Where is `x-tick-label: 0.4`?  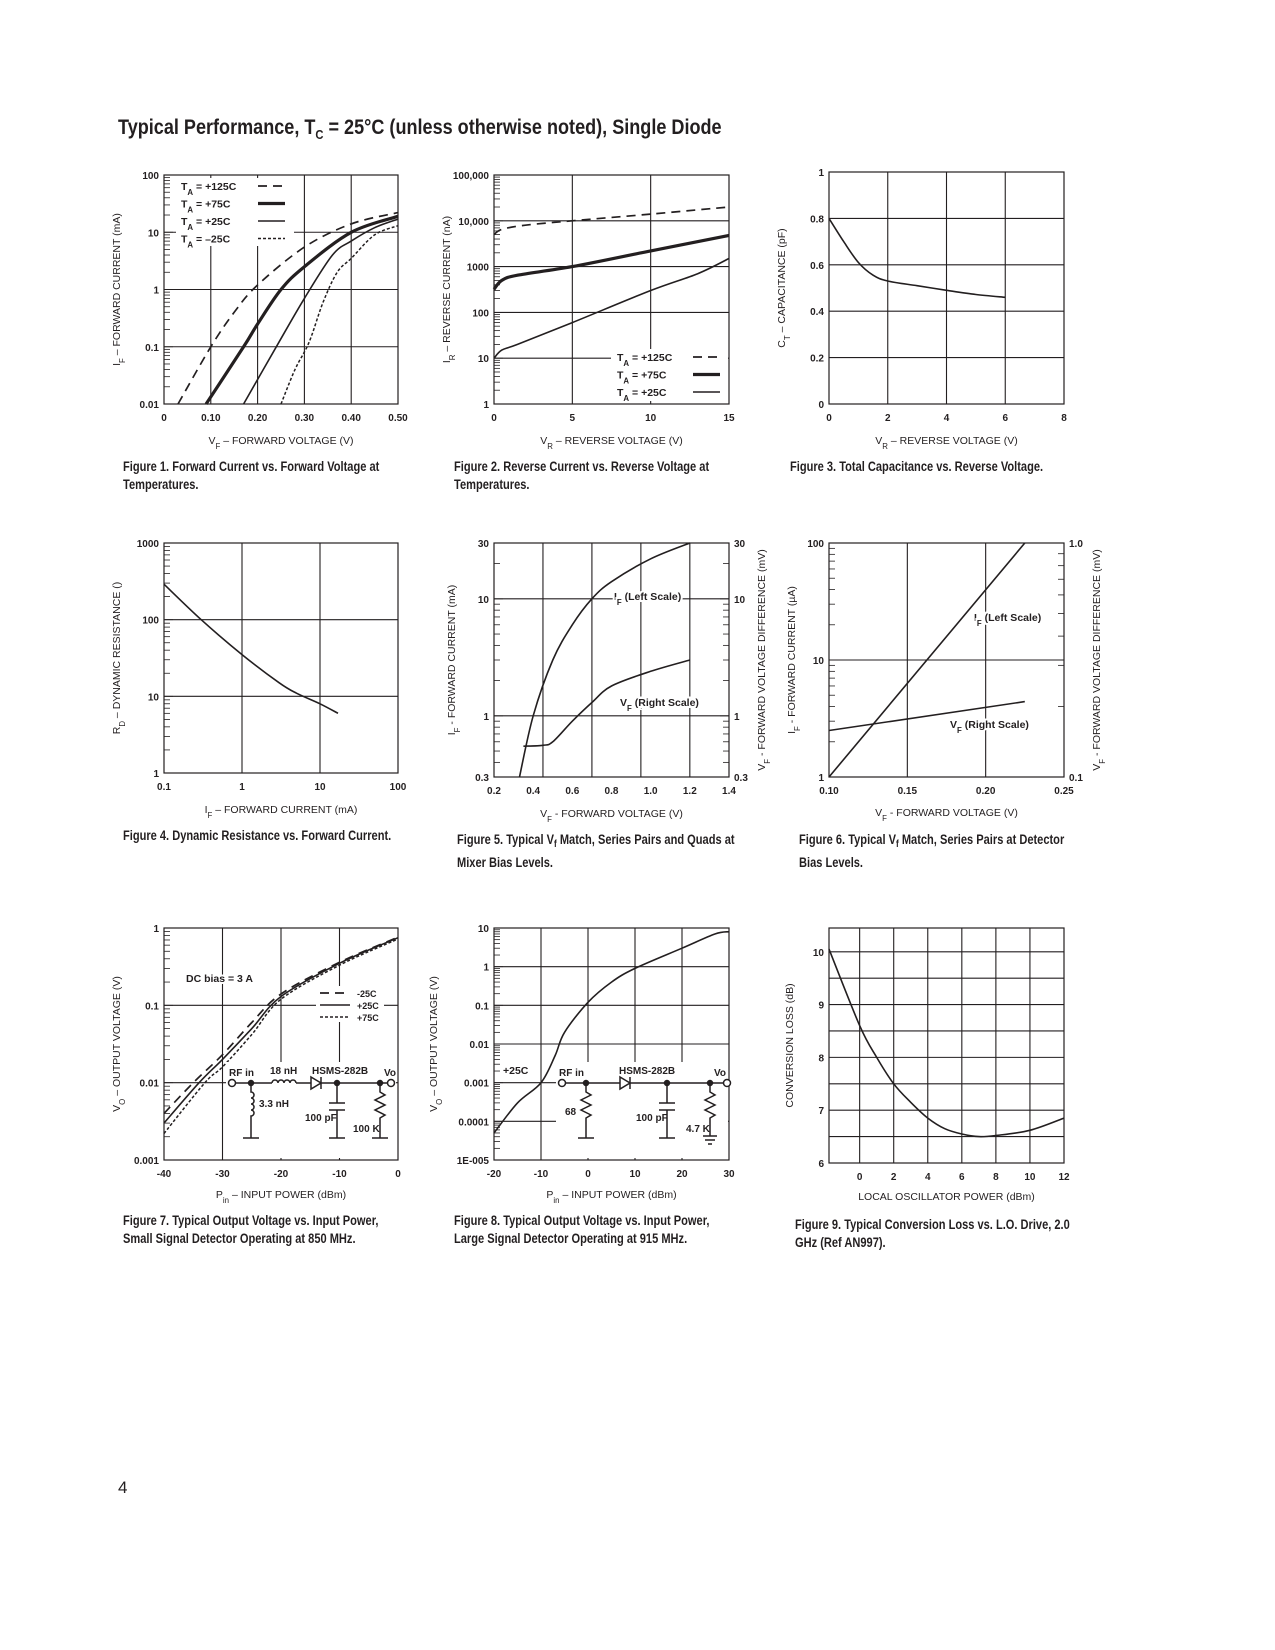 x-tick-label: 0.4 is located at coordinates (533, 791).